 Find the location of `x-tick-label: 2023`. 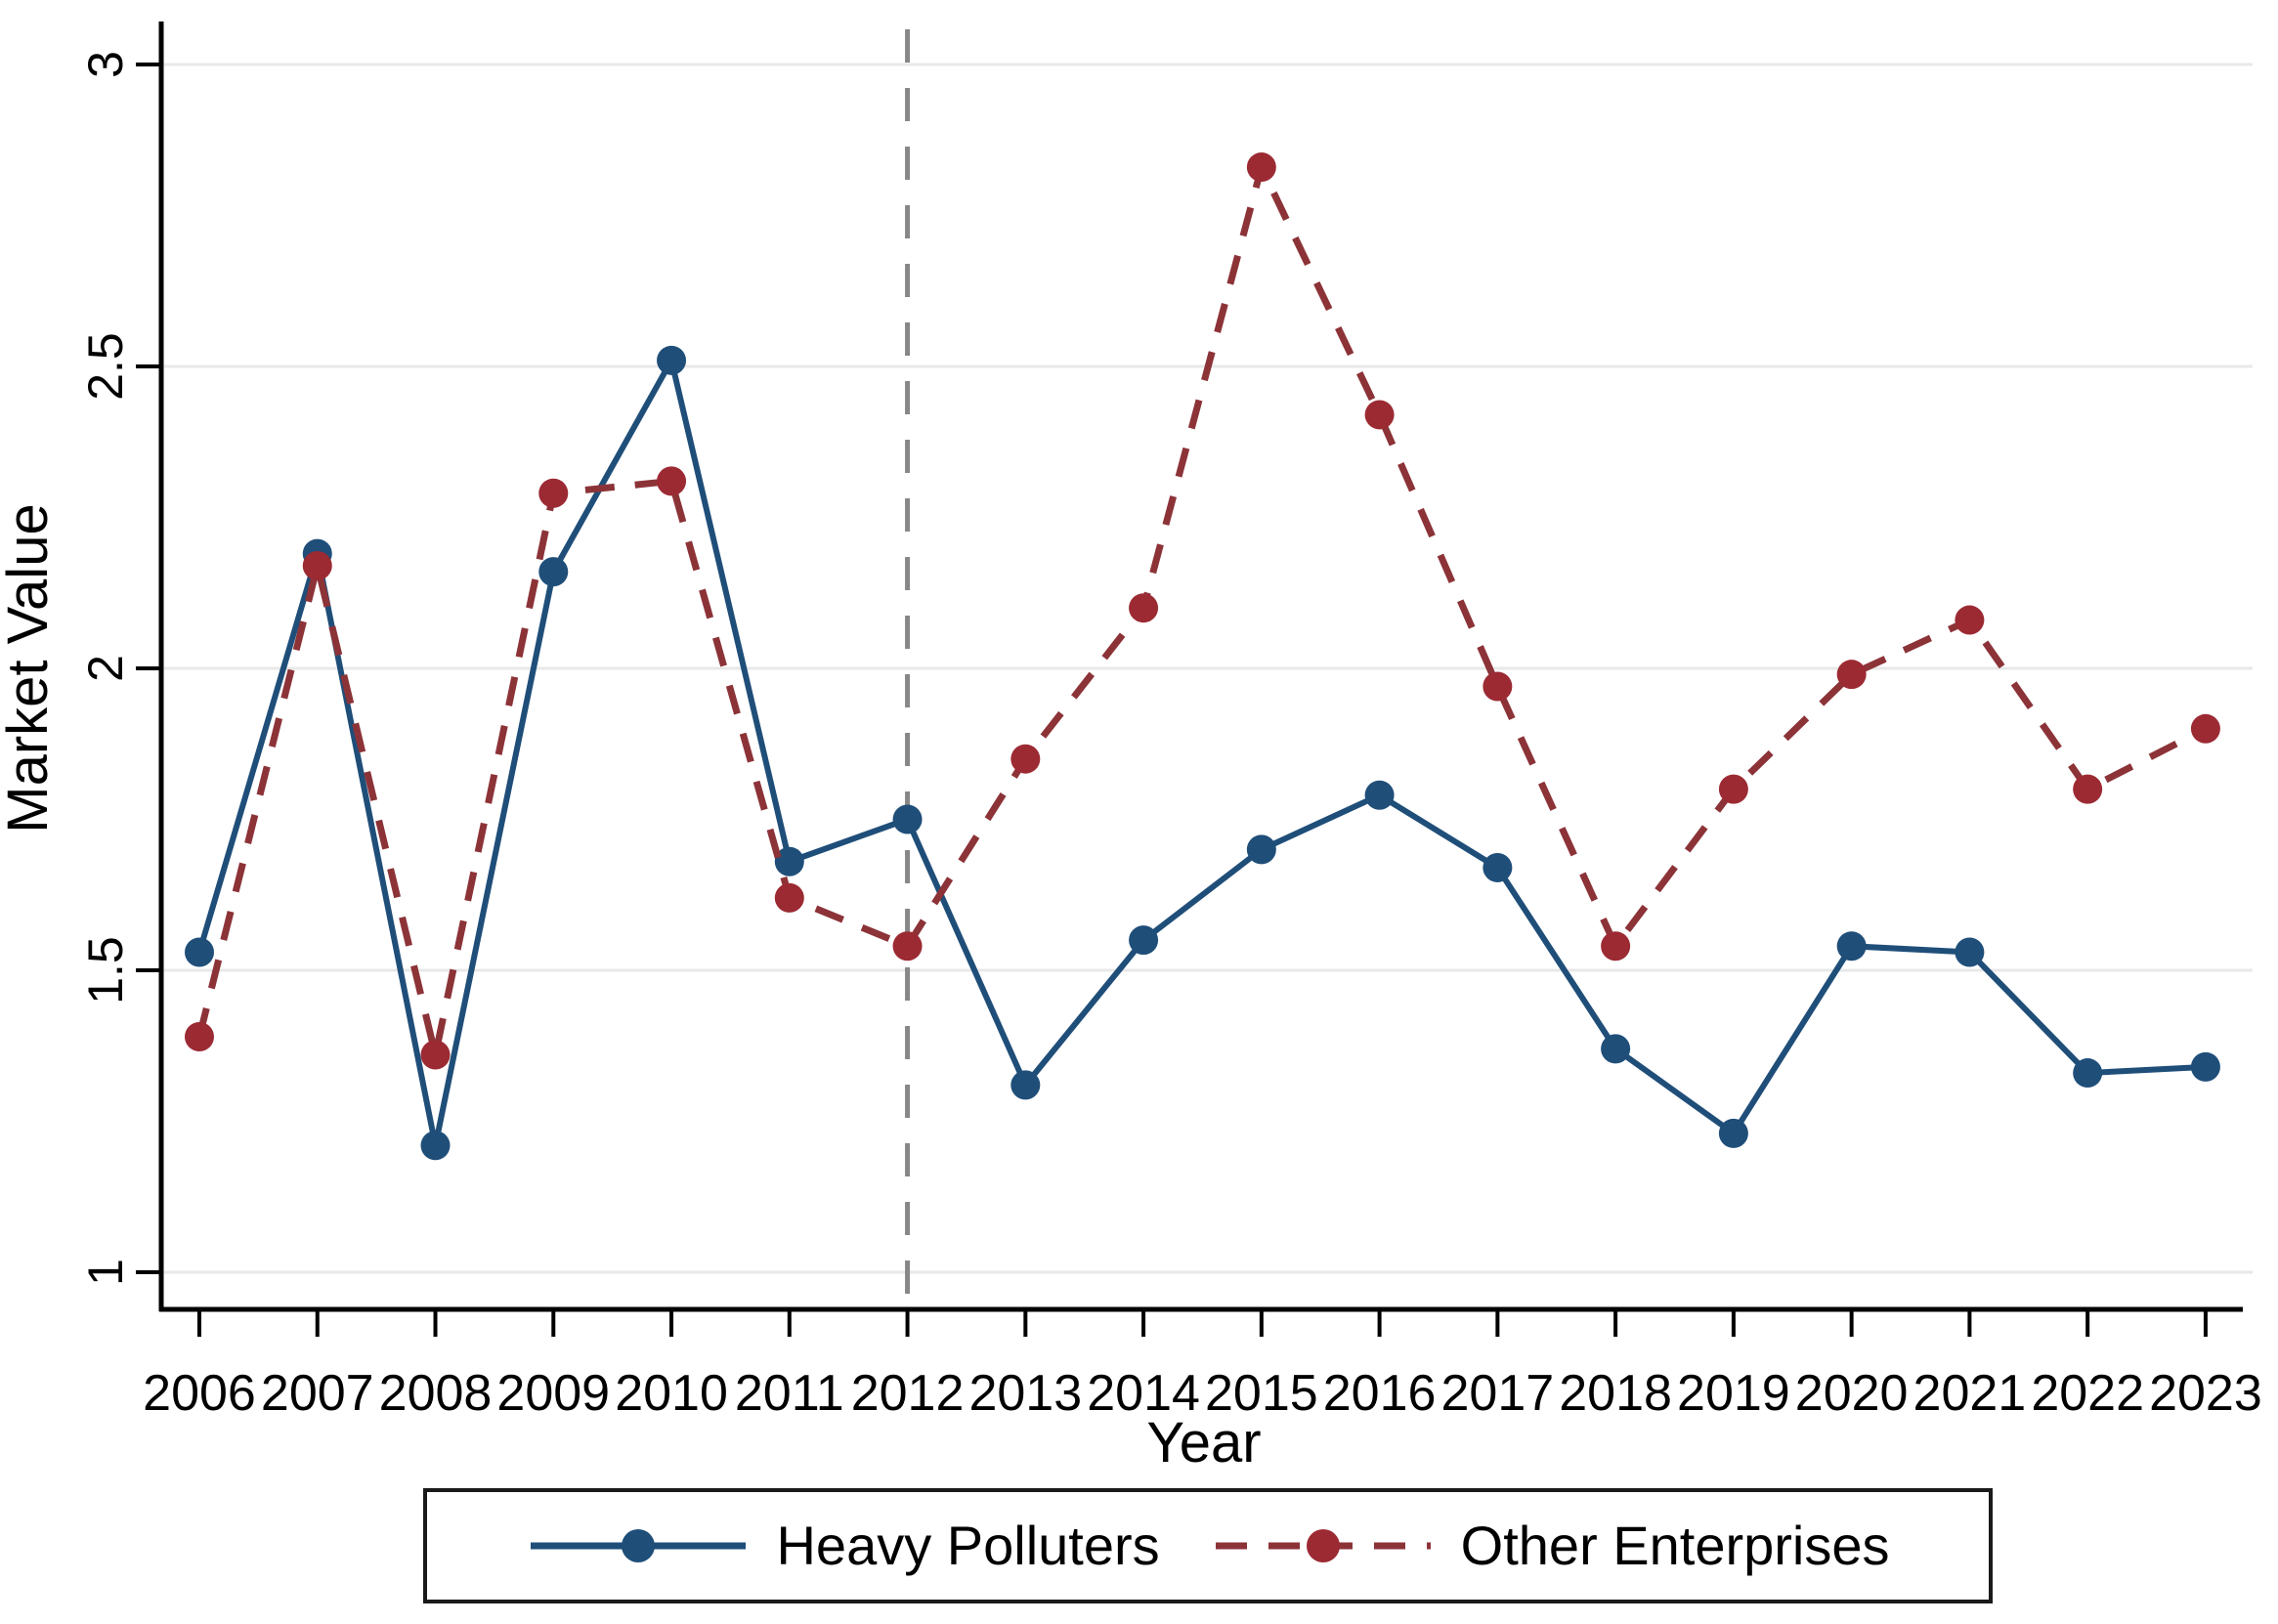

x-tick-label: 2023 is located at coordinates (2205, 1394).